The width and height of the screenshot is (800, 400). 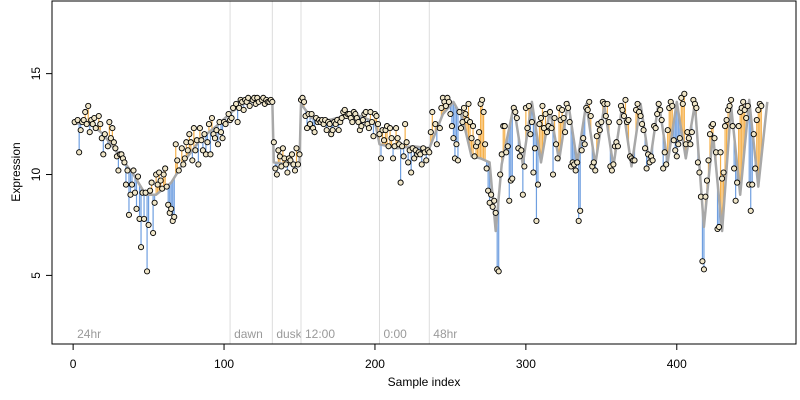 What do you see at coordinates (375, 364) in the screenshot?
I see `x-tick-label: 200` at bounding box center [375, 364].